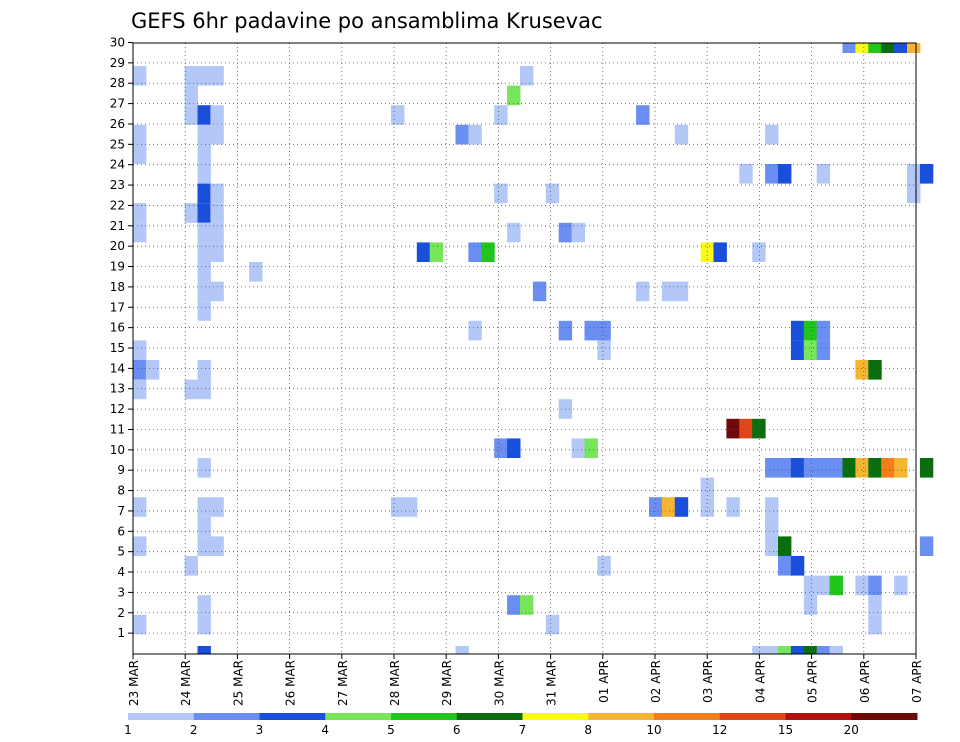  I want to click on x-tick-label: 30 MAR, so click(499, 683).